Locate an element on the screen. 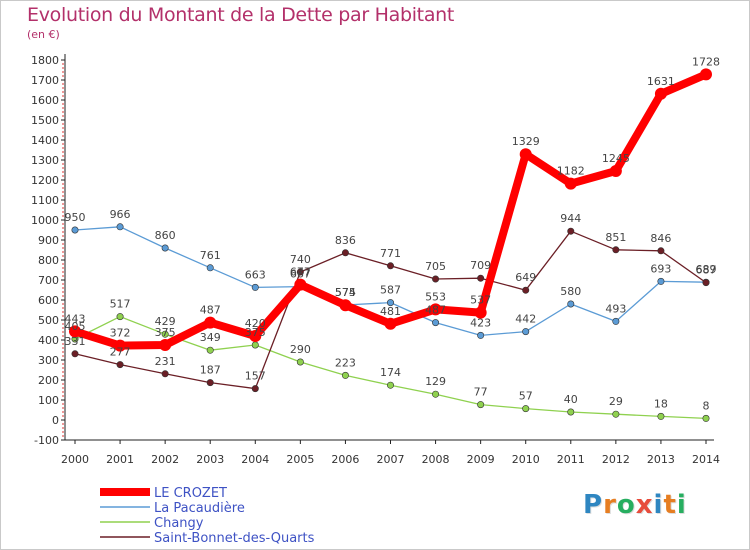 The image size is (750, 550). data-label: 174 is located at coordinates (390, 372).